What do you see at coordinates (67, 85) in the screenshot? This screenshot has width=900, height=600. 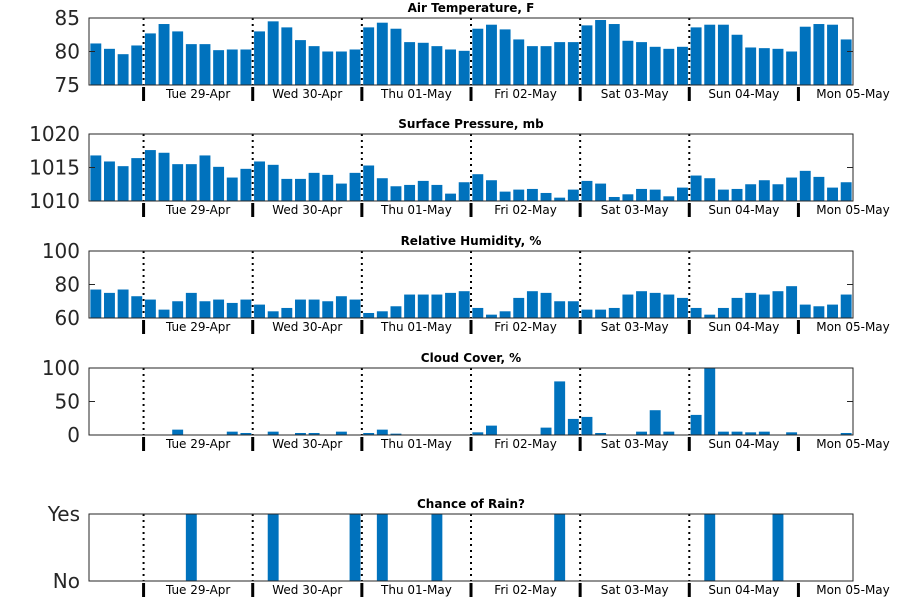 I see `y-tick-label: 75` at bounding box center [67, 85].